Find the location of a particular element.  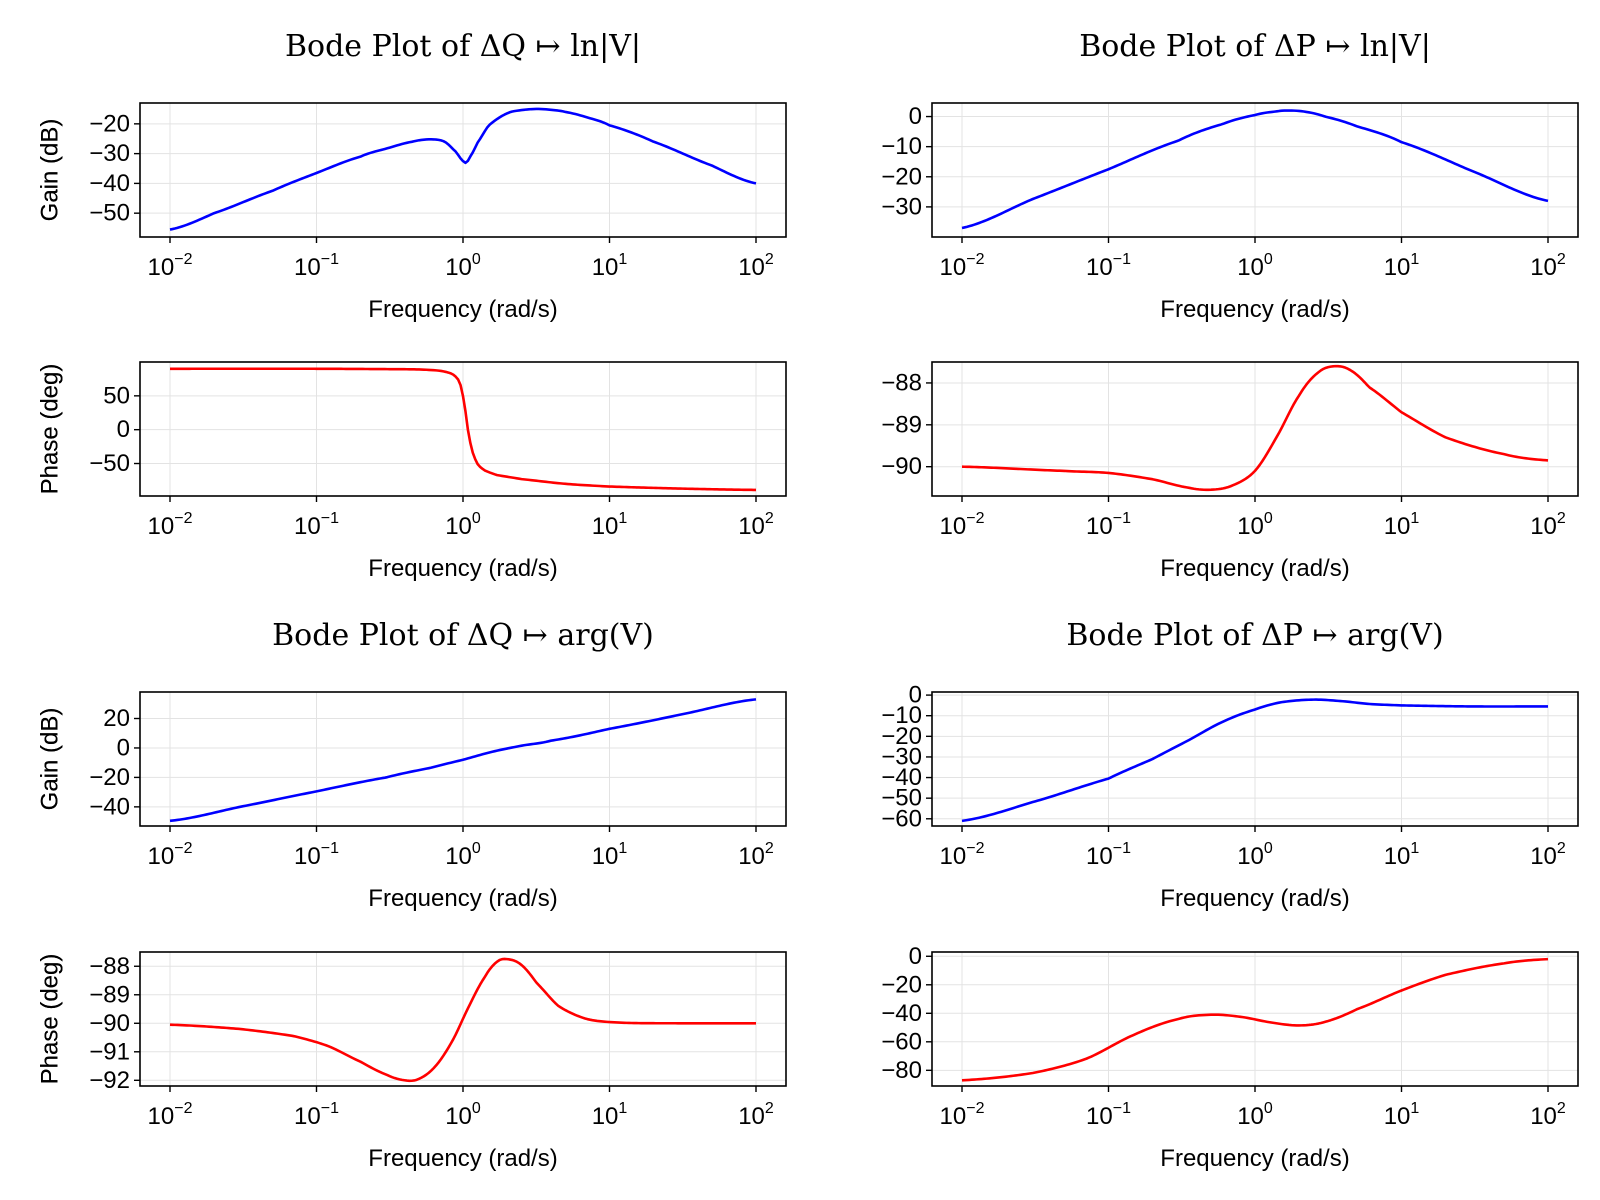

y-tick-label: −10 is located at coordinates (901, 715).